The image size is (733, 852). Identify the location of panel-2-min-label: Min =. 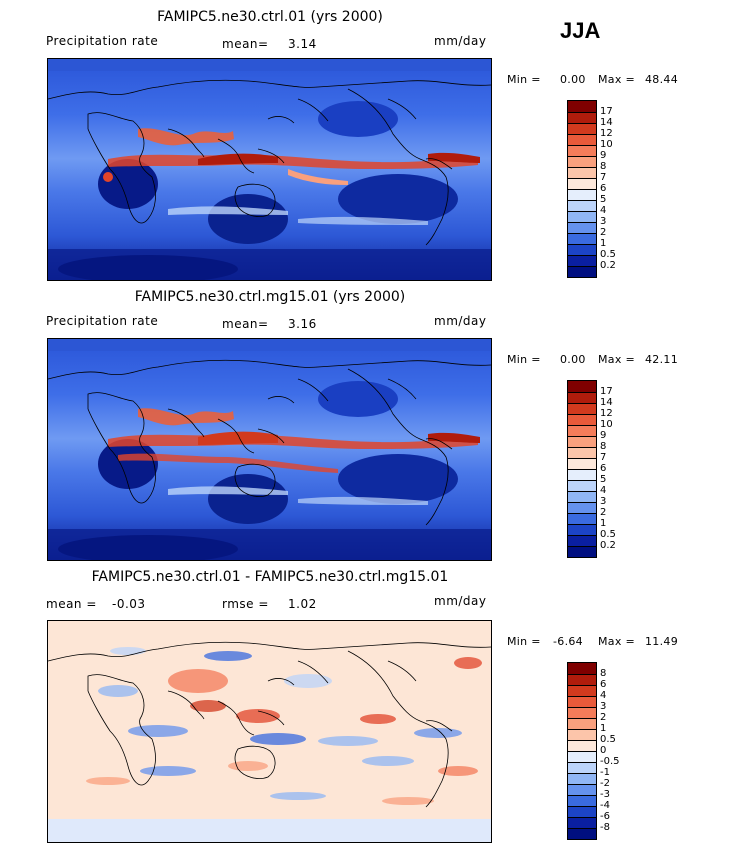
(524, 359).